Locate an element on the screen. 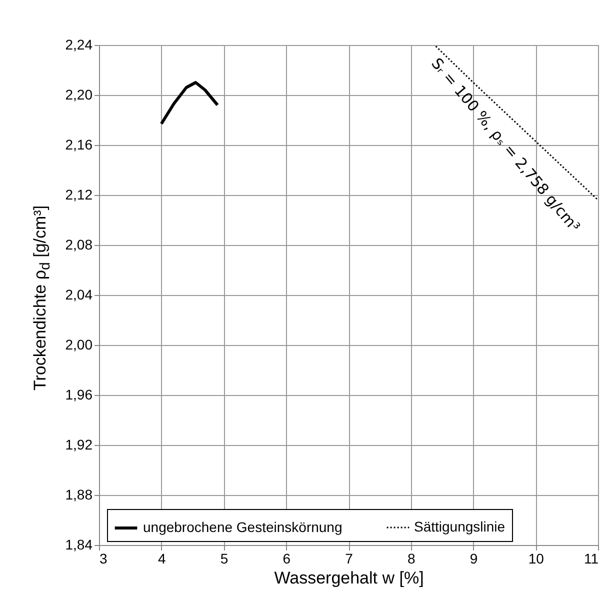  y-tick-label: 1,84 is located at coordinates (79, 544).